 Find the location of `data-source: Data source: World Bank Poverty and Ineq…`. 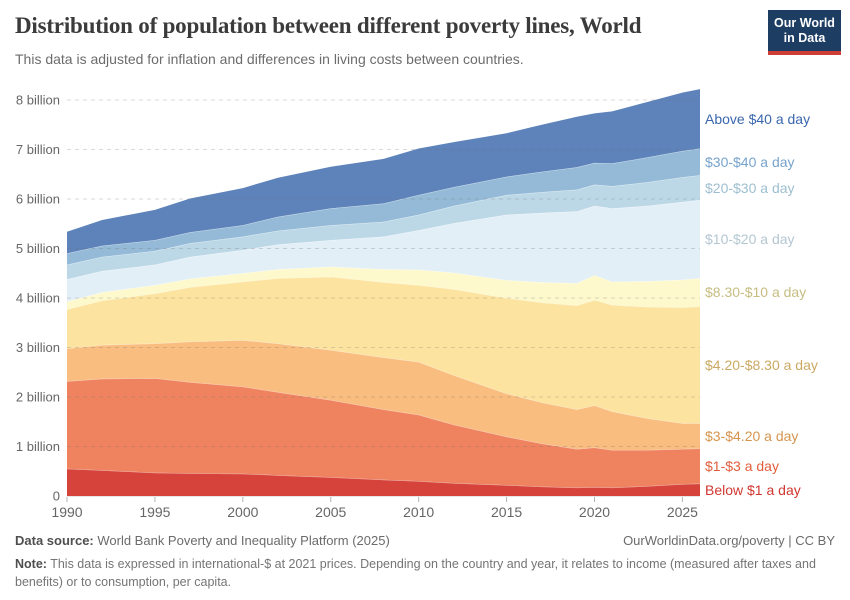

data-source: Data source: World Bank Poverty and Ineq… is located at coordinates (202, 540).